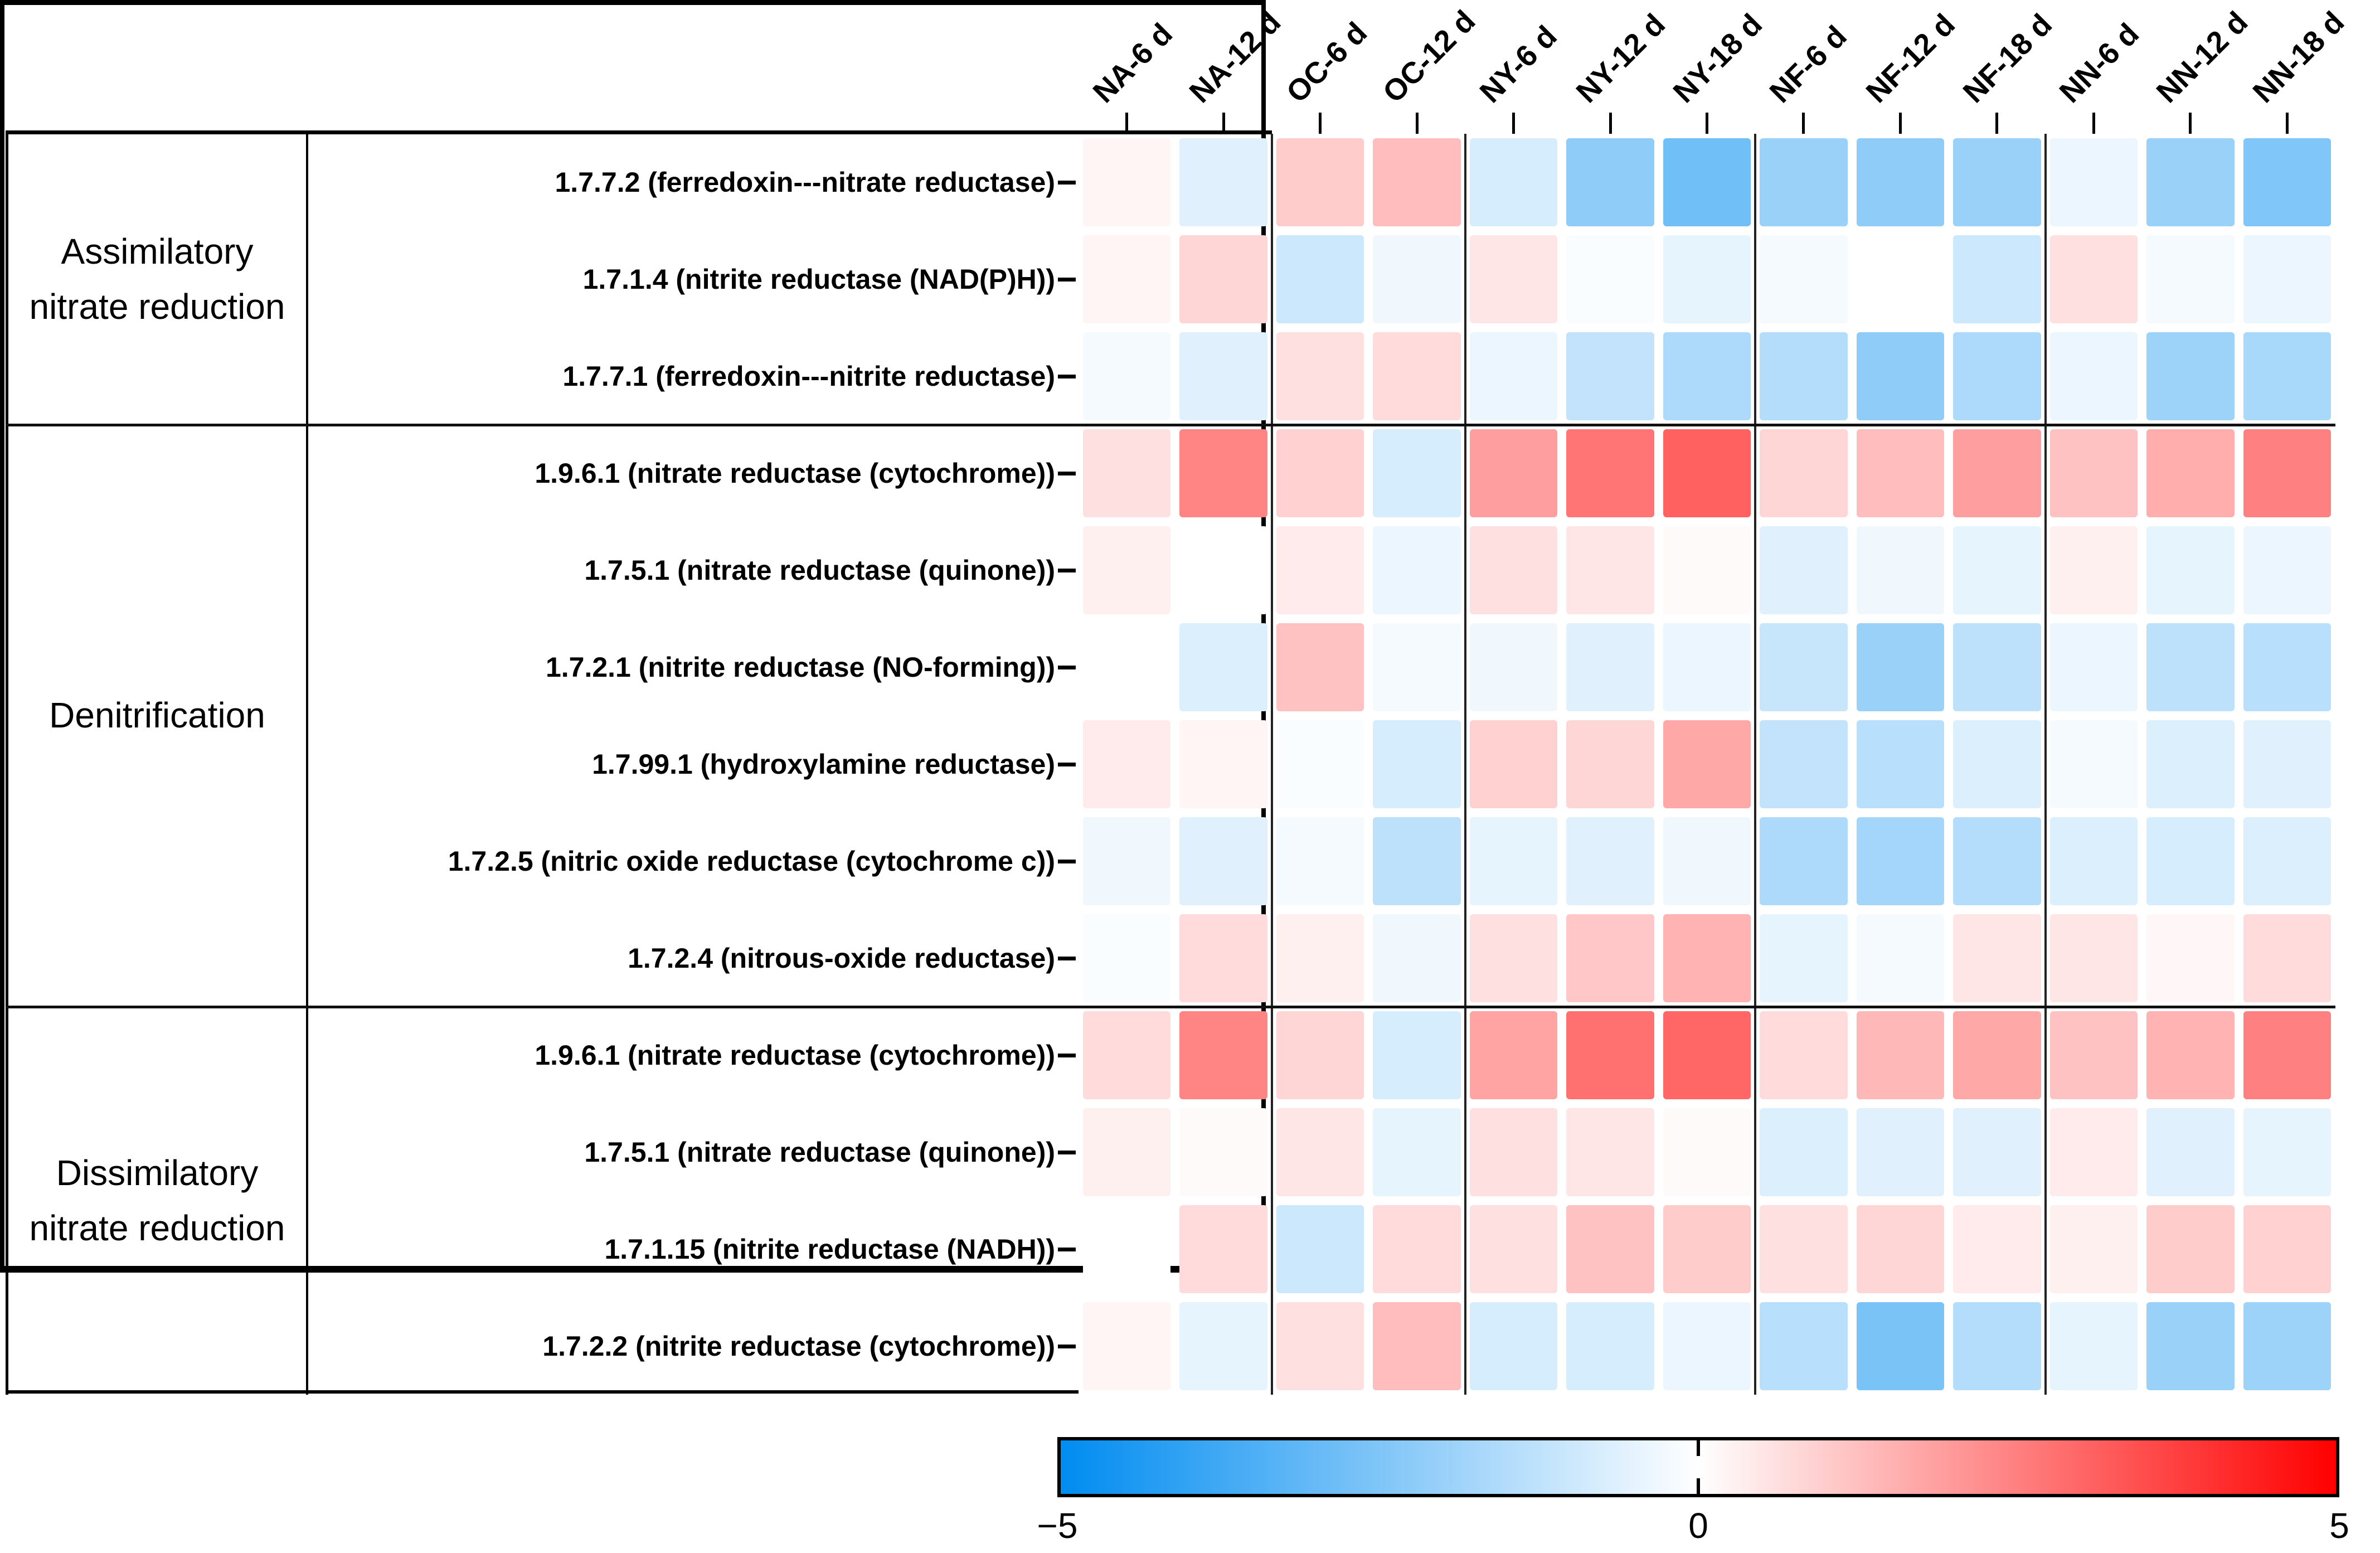 The image size is (2380, 1553). I want to click on enzyme-row-label: 1.7.1.4 (nitrite reductase (NAD(P)H)), so click(818, 279).